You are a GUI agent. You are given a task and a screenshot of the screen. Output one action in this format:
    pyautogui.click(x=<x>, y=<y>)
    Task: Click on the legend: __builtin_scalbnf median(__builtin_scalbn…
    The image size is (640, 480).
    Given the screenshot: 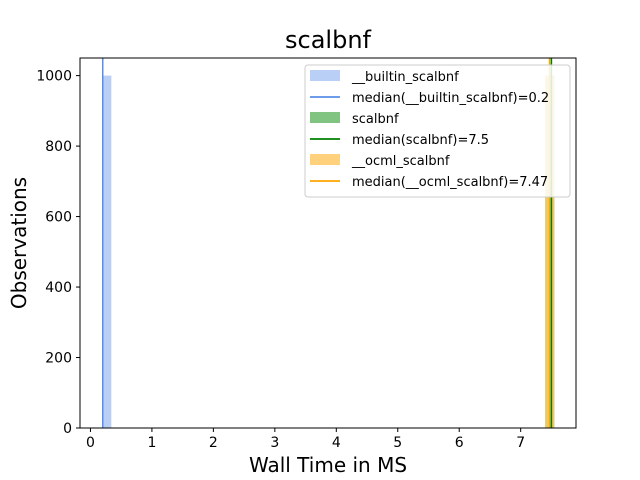 What is the action you would take?
    pyautogui.click(x=437, y=131)
    